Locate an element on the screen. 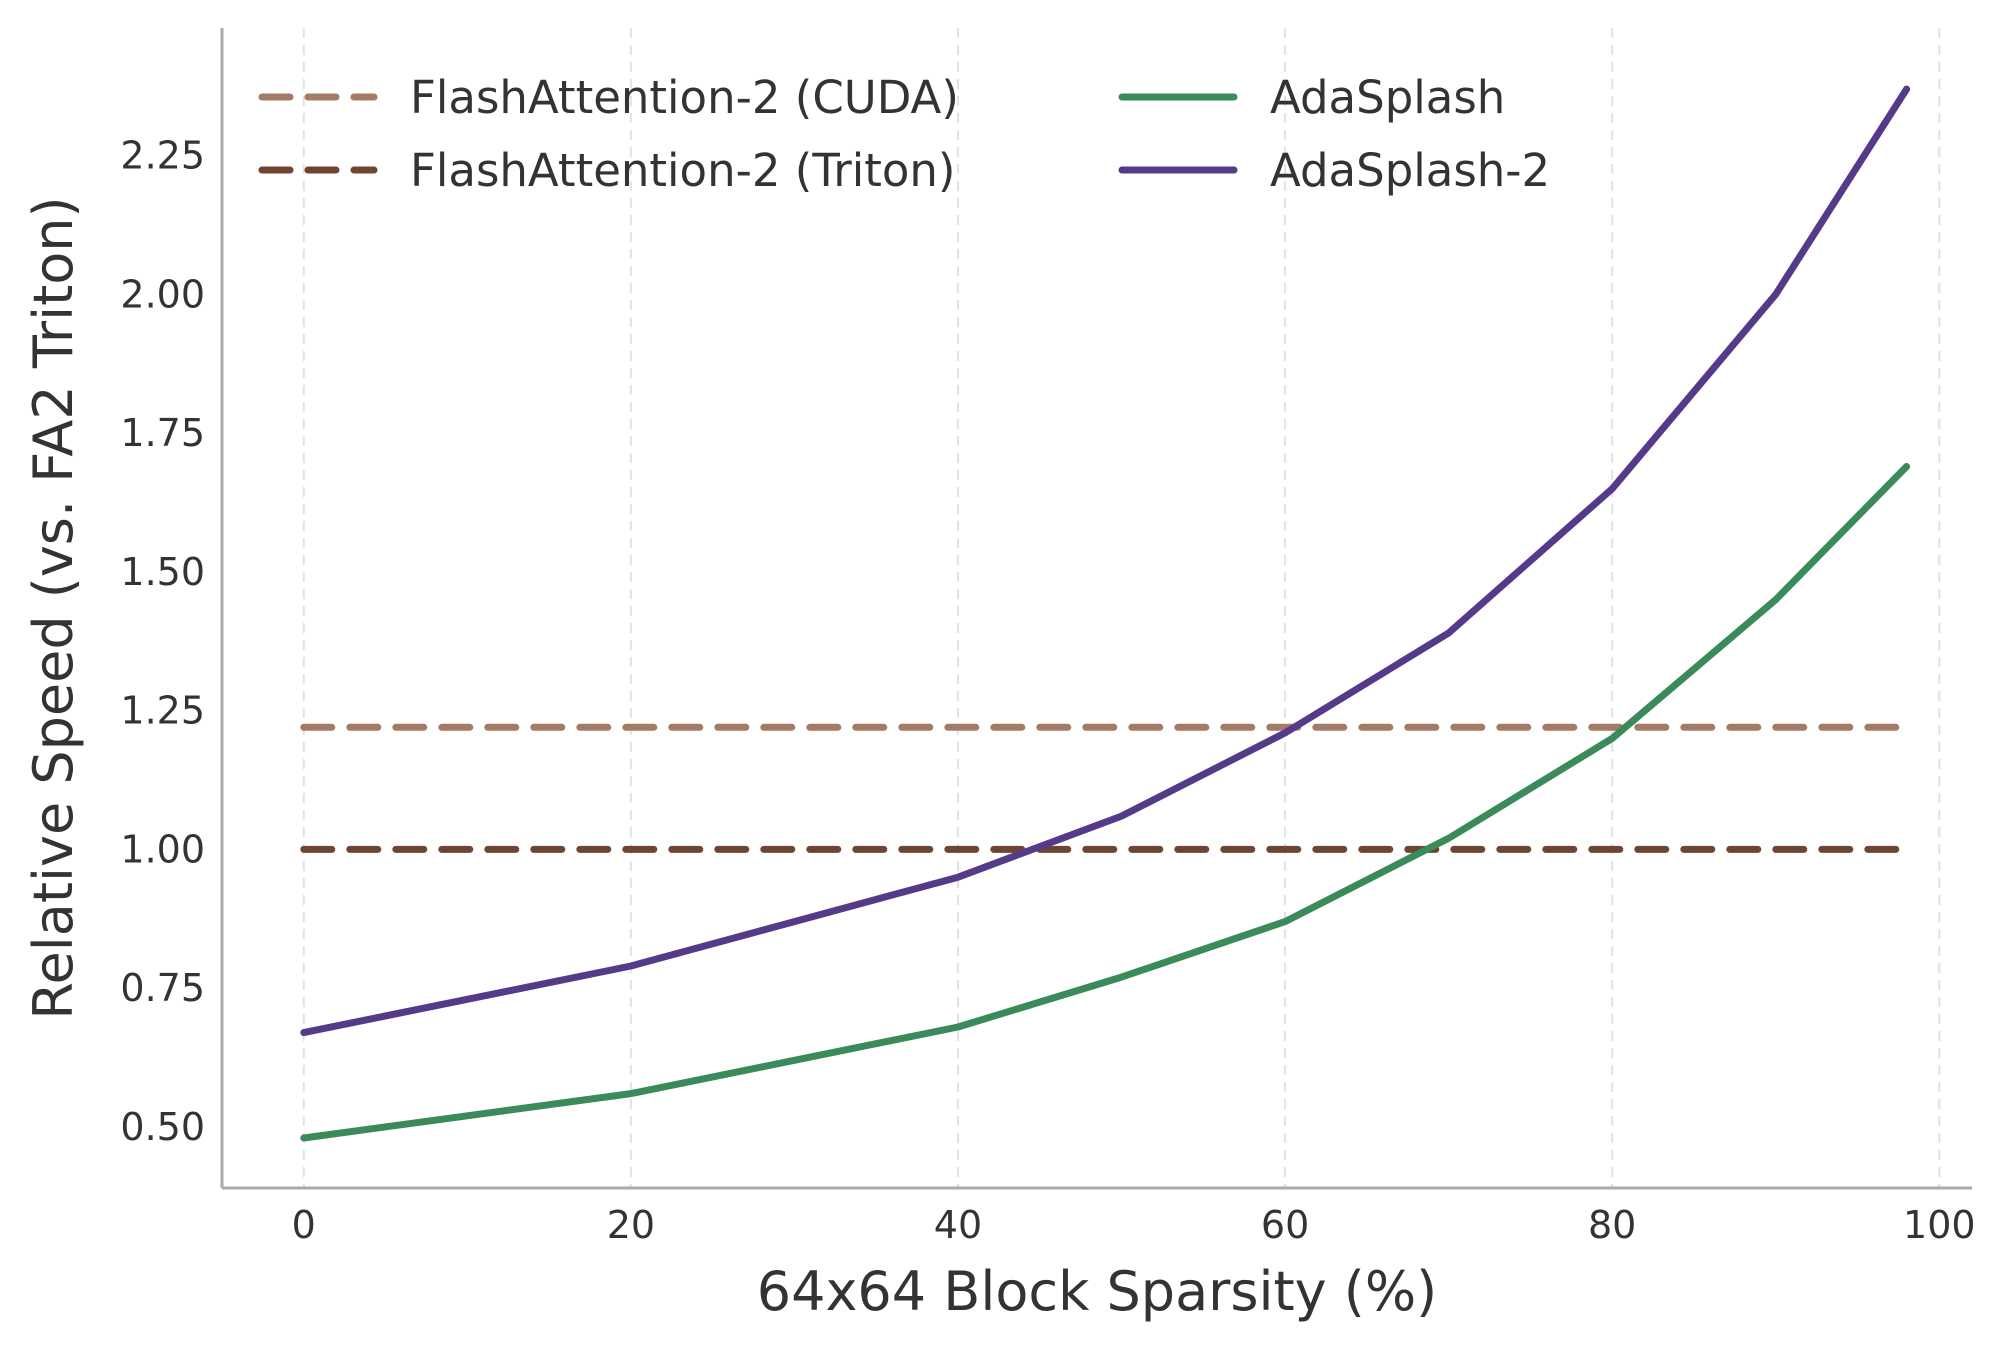 This screenshot has width=1994, height=1348. x-tick-label: 80 is located at coordinates (1612, 1225).